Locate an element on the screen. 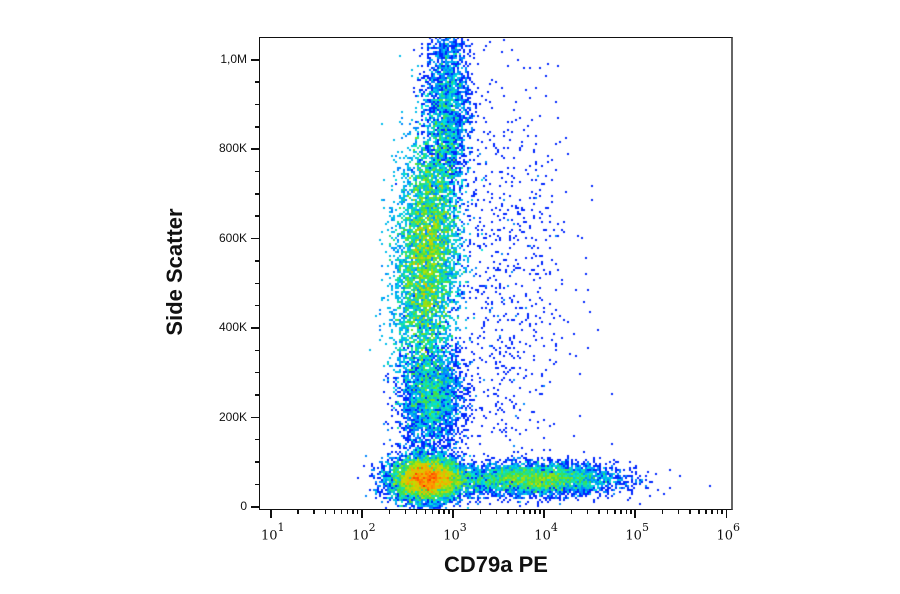 The height and width of the screenshot is (594, 900). x-tick-label: 10² is located at coordinates (364, 532).